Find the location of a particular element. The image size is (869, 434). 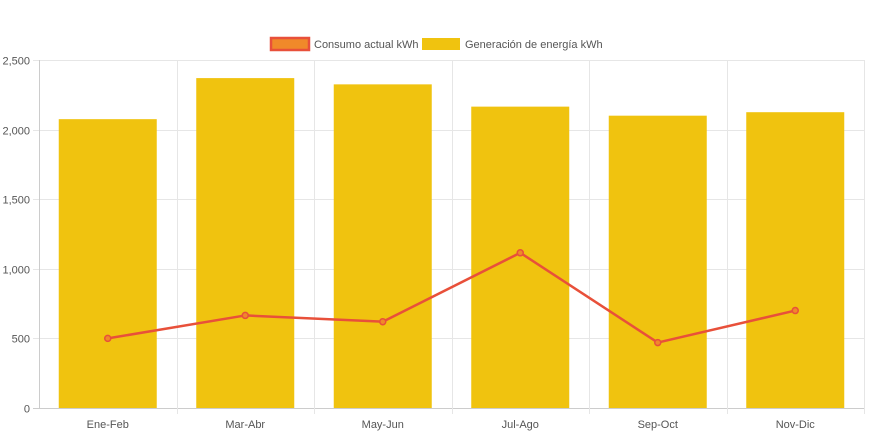

line-point-may-jun is located at coordinates (383, 321).